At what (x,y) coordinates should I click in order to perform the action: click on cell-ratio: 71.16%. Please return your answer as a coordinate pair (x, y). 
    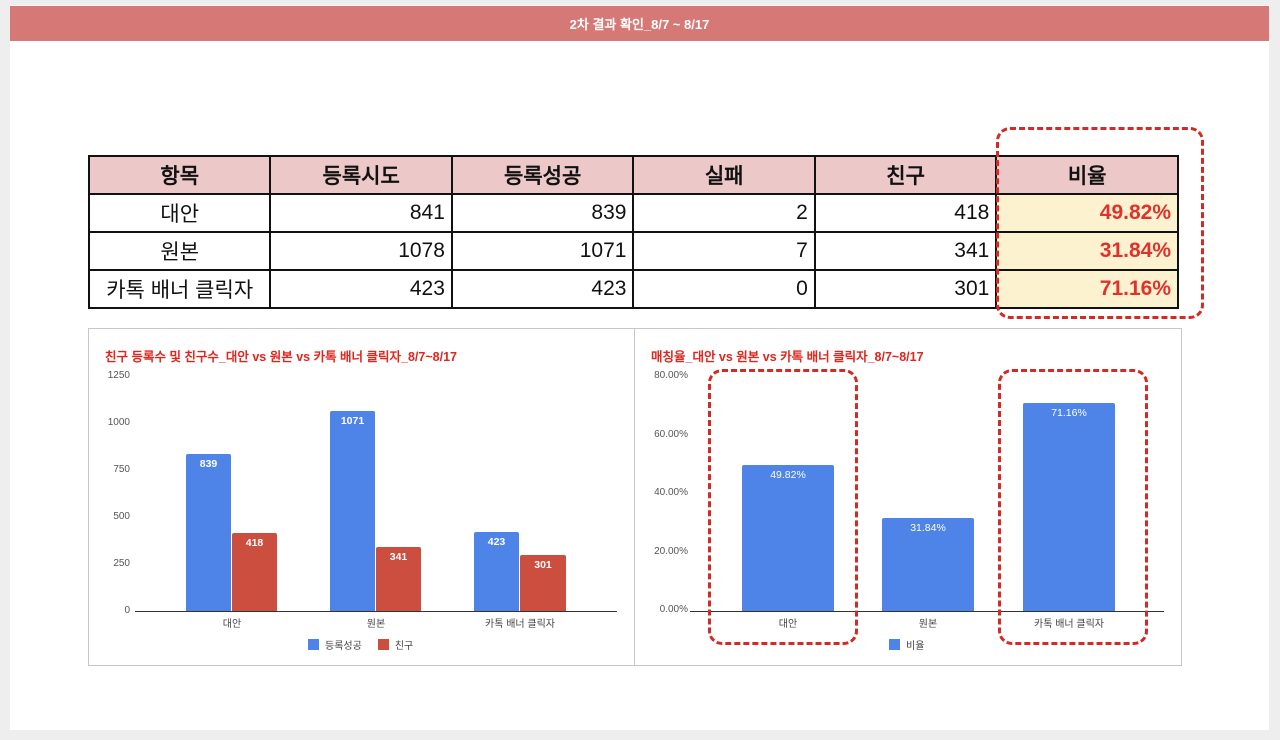
    Looking at the image, I should click on (1087, 289).